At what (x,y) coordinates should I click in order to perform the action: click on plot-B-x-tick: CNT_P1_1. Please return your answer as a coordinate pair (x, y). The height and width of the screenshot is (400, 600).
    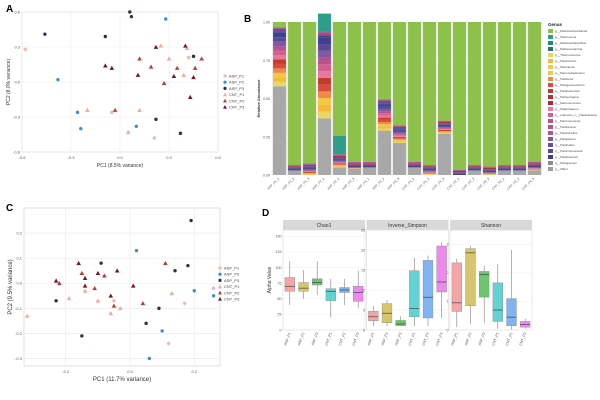
    Looking at the image, I should click on (408, 184).